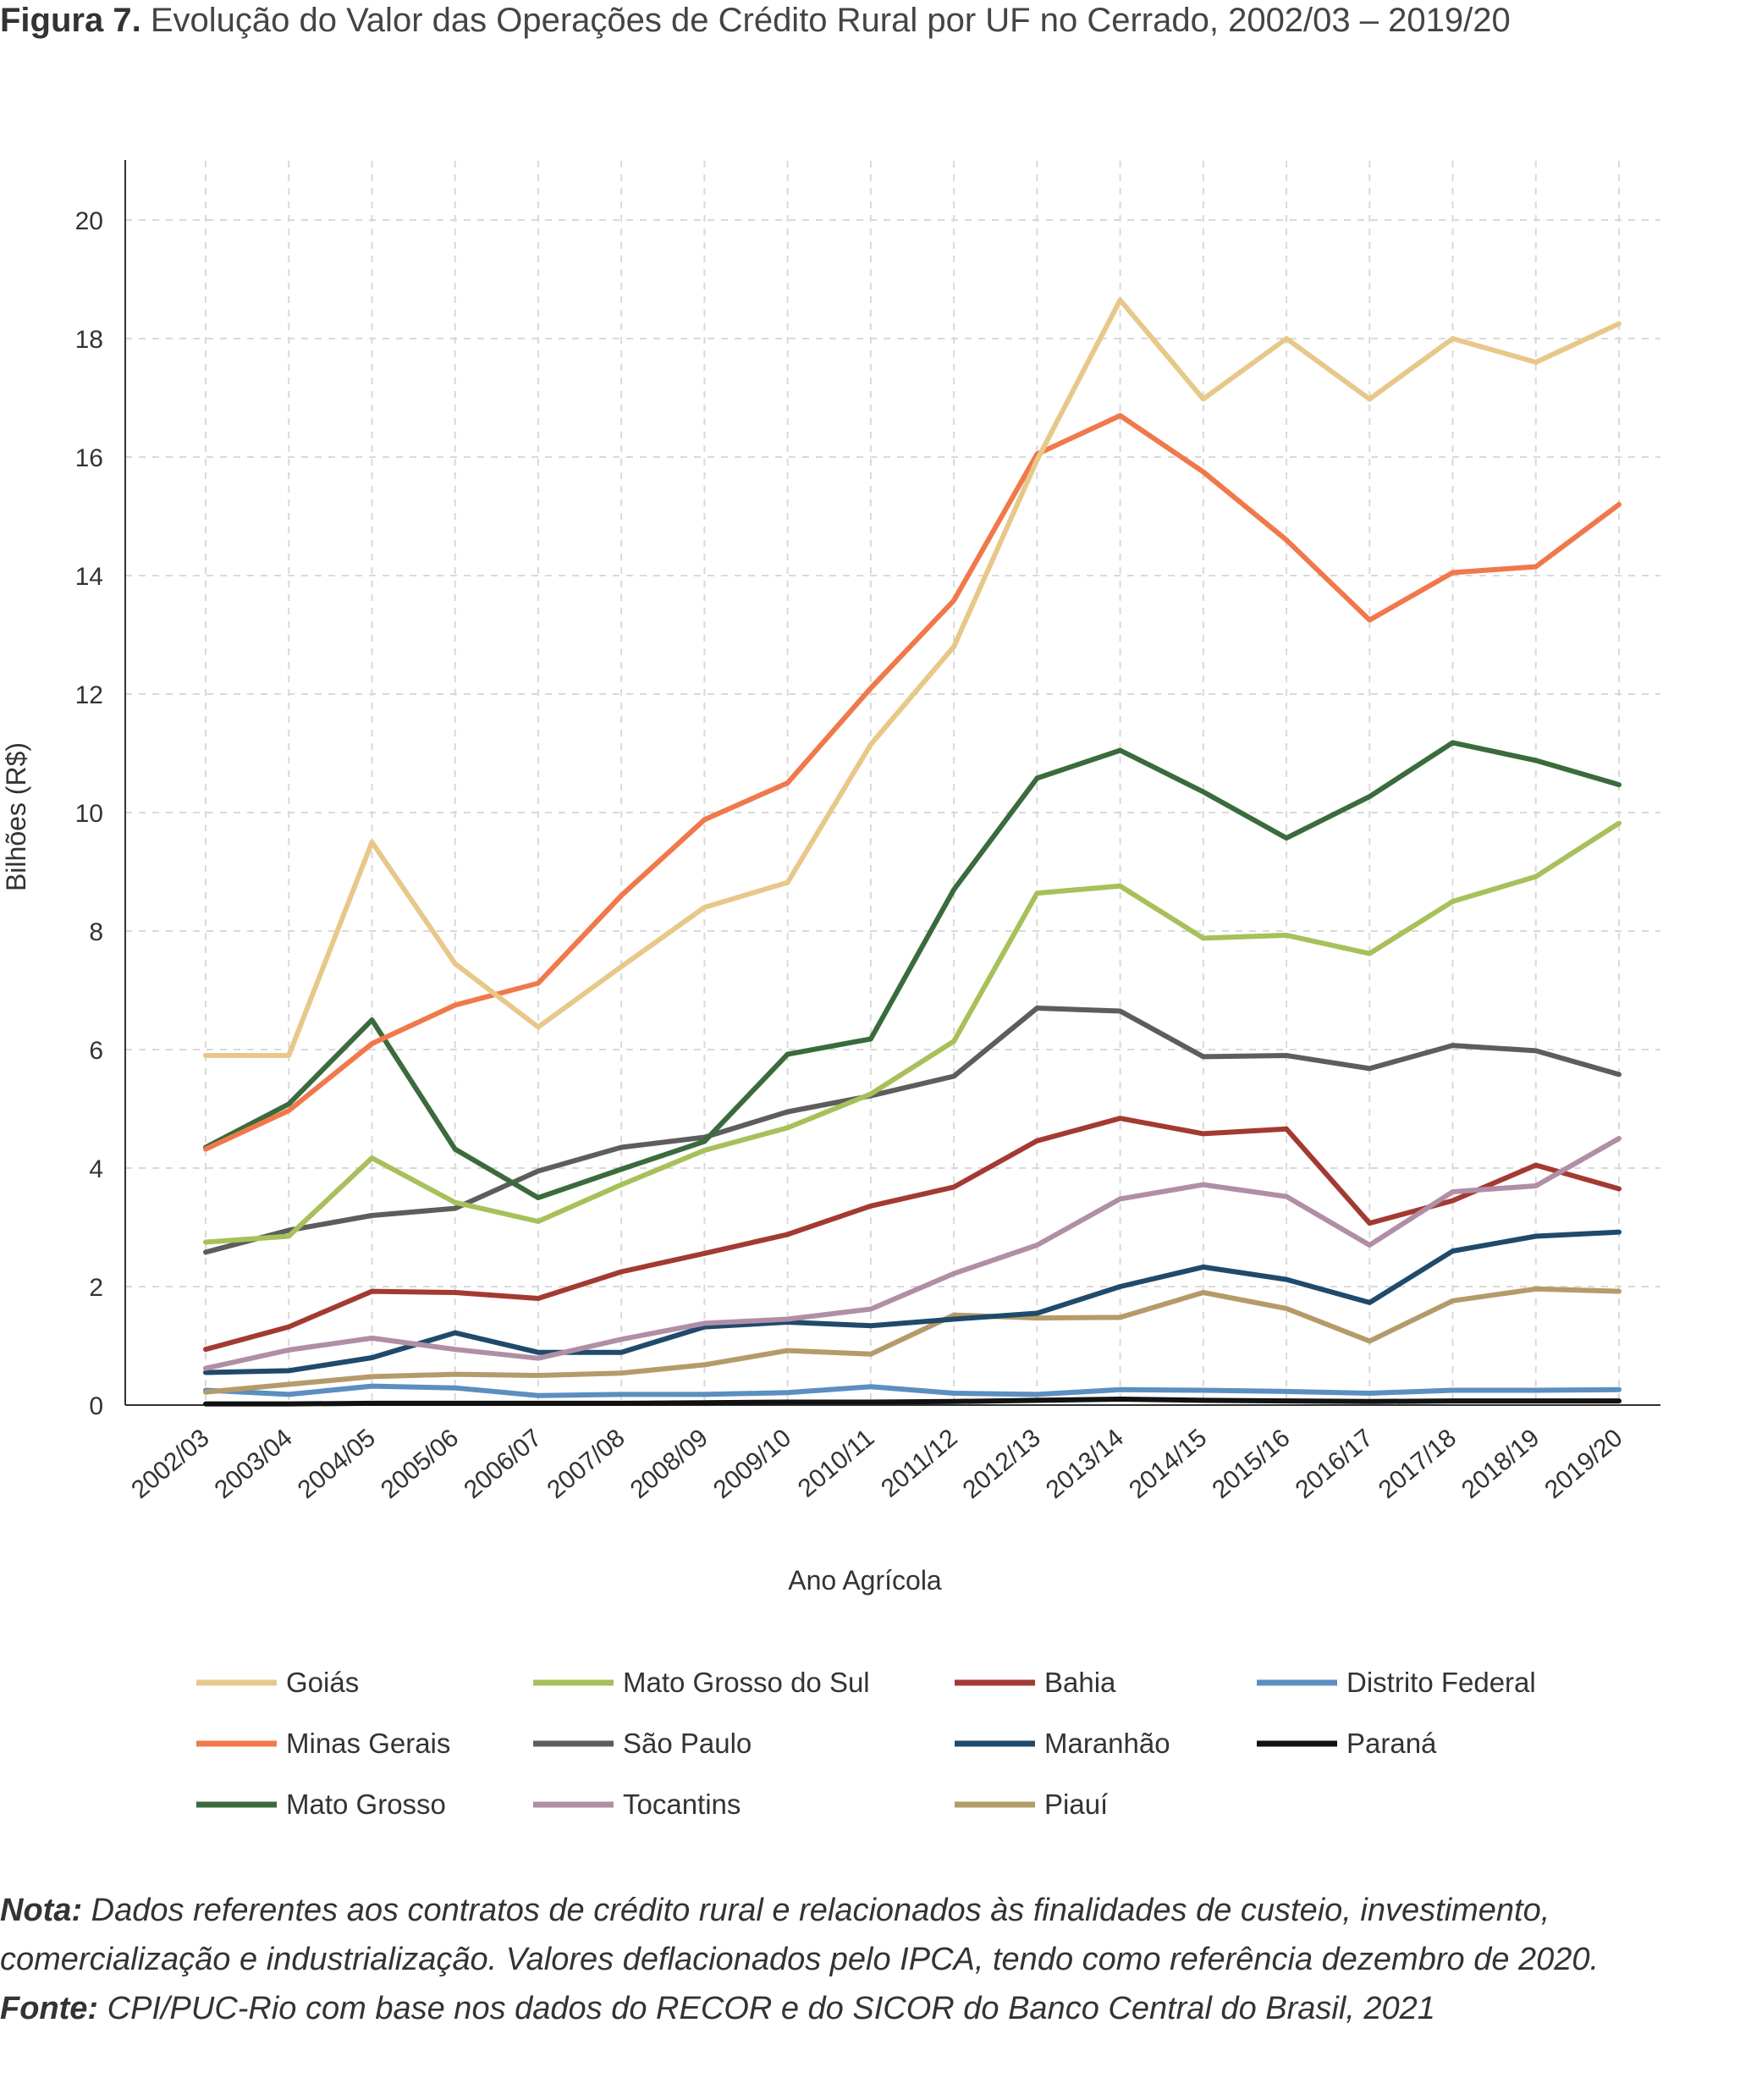 Image resolution: width=1740 pixels, height=2100 pixels. What do you see at coordinates (1251, 1464) in the screenshot?
I see `x-tick-label: 2015/16` at bounding box center [1251, 1464].